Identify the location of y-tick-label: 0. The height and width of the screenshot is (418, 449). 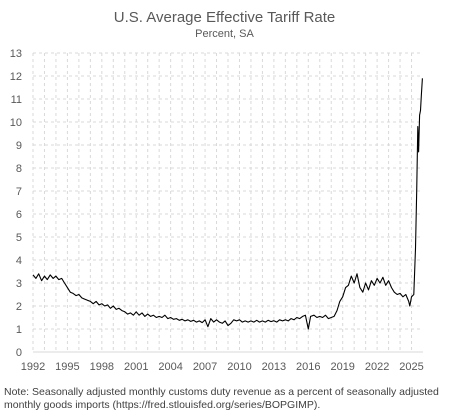
(19, 353).